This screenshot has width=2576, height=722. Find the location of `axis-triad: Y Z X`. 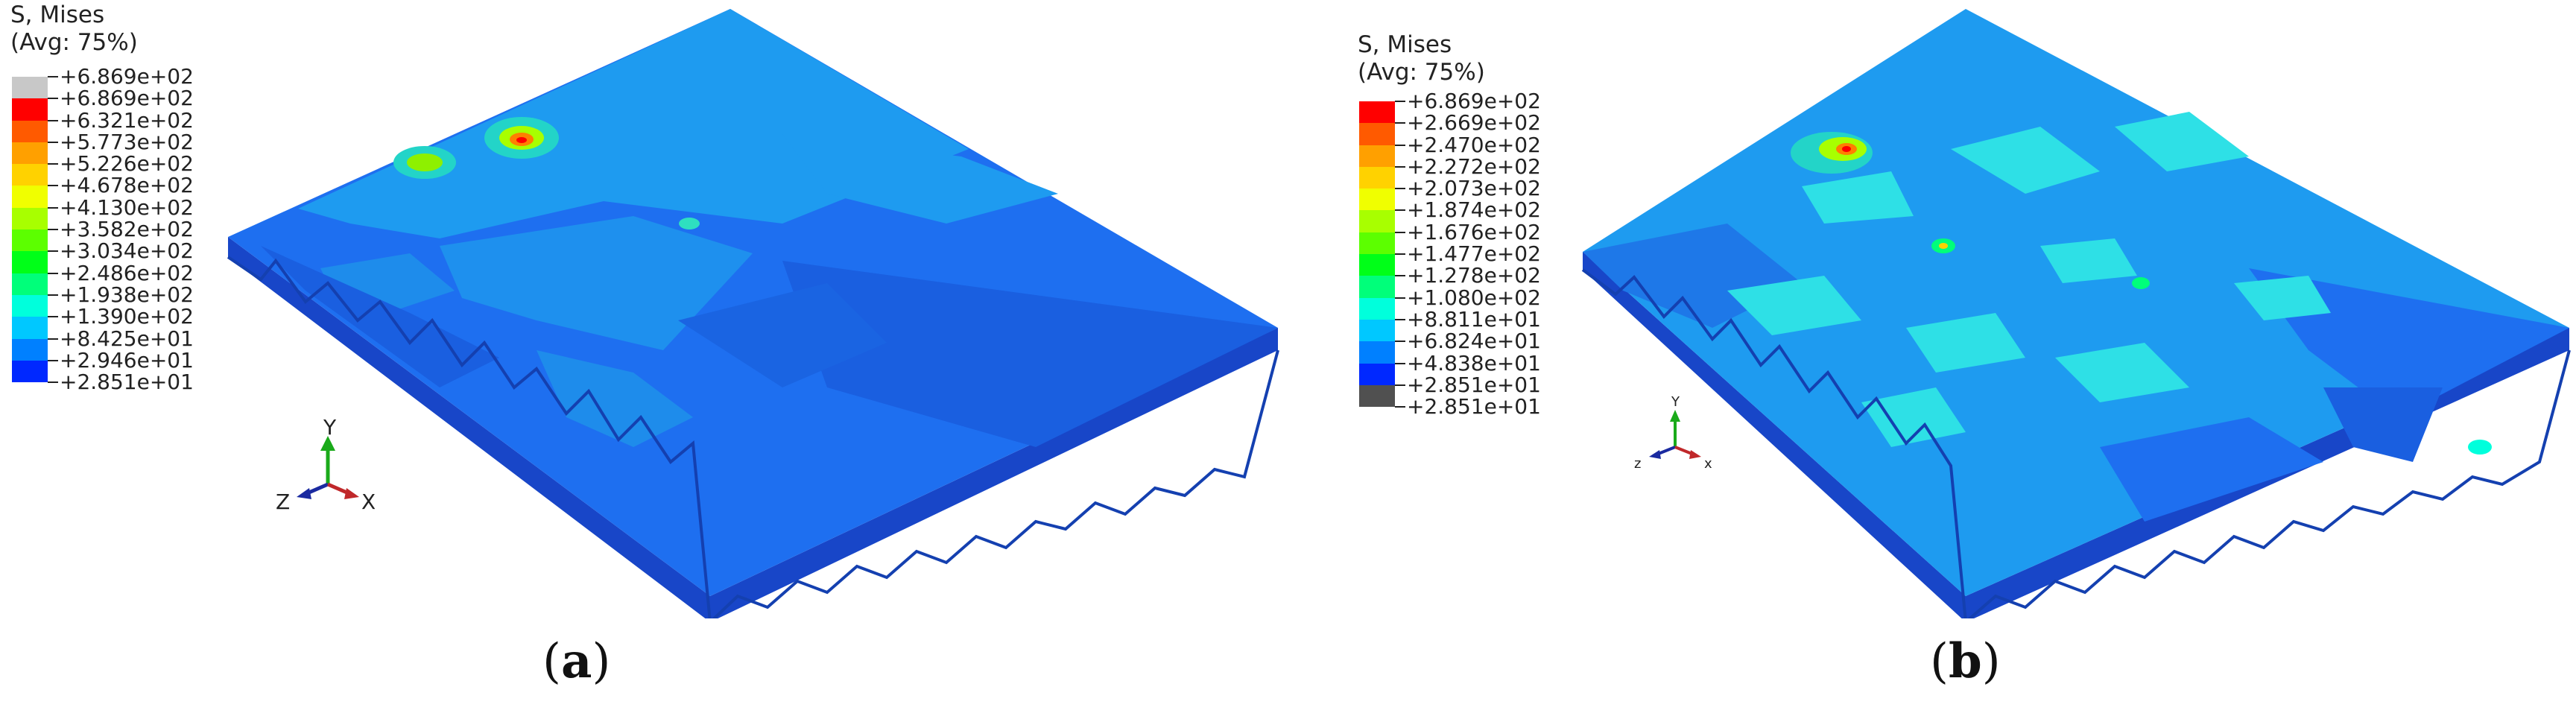

axis-triad: Y Z X is located at coordinates (326, 464).